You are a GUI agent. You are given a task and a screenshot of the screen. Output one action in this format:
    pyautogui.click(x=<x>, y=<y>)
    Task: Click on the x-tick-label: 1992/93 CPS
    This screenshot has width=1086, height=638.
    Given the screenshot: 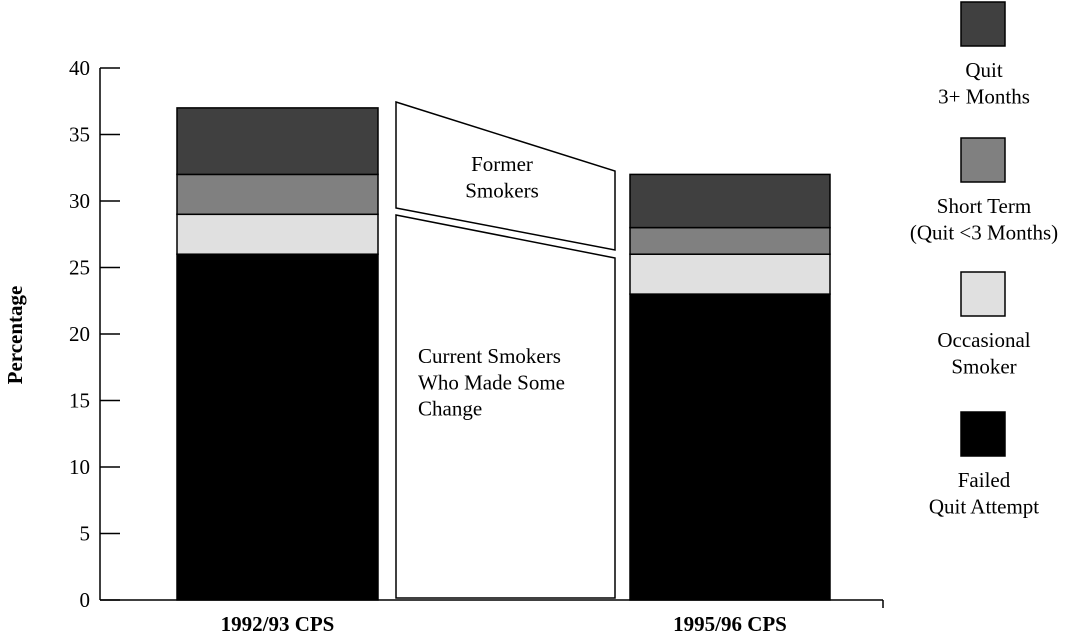 What is the action you would take?
    pyautogui.click(x=278, y=624)
    